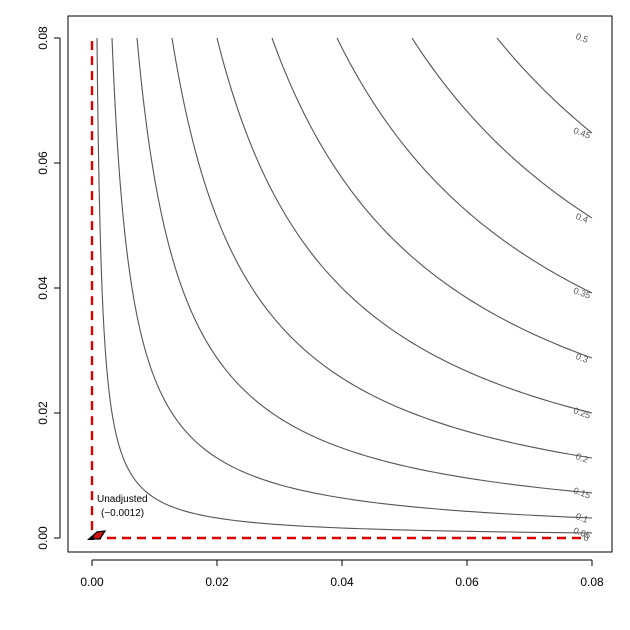 The image size is (630, 630). Describe the element at coordinates (581, 38) in the screenshot. I see `contour-label: 0.5` at that location.